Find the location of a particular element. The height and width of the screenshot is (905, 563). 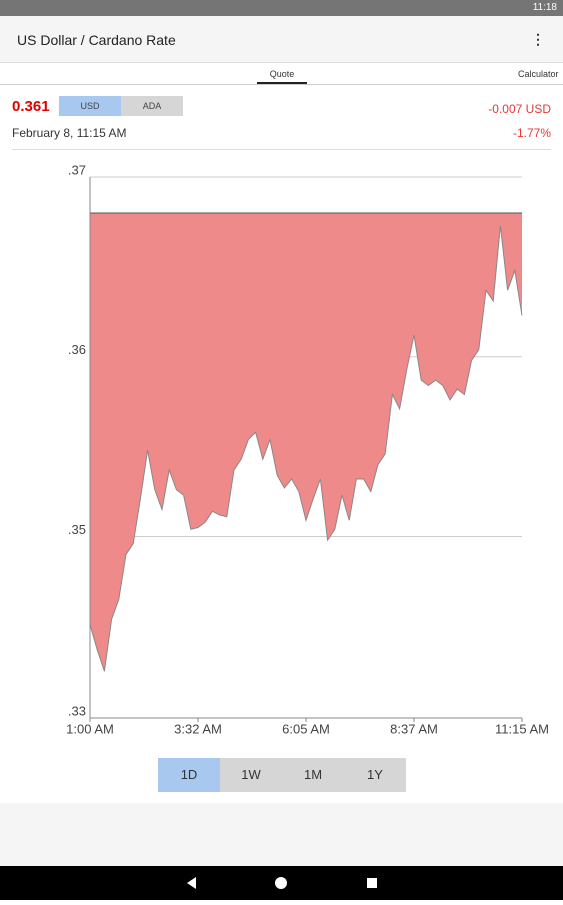

nav-bar is located at coordinates (281, 883).